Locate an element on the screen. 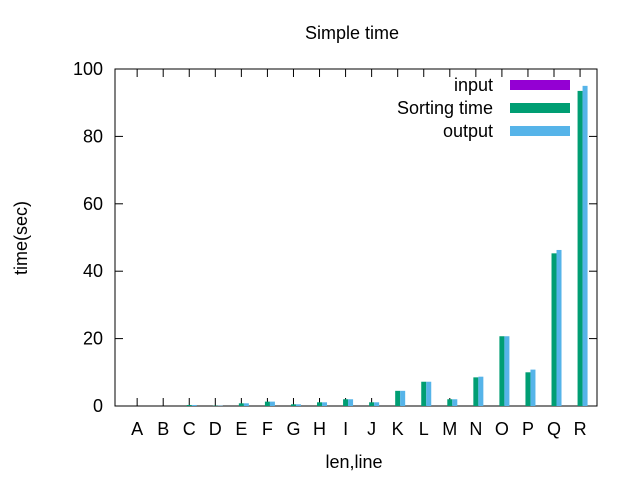 This screenshot has width=640, height=480. bar-output-R is located at coordinates (585, 245).